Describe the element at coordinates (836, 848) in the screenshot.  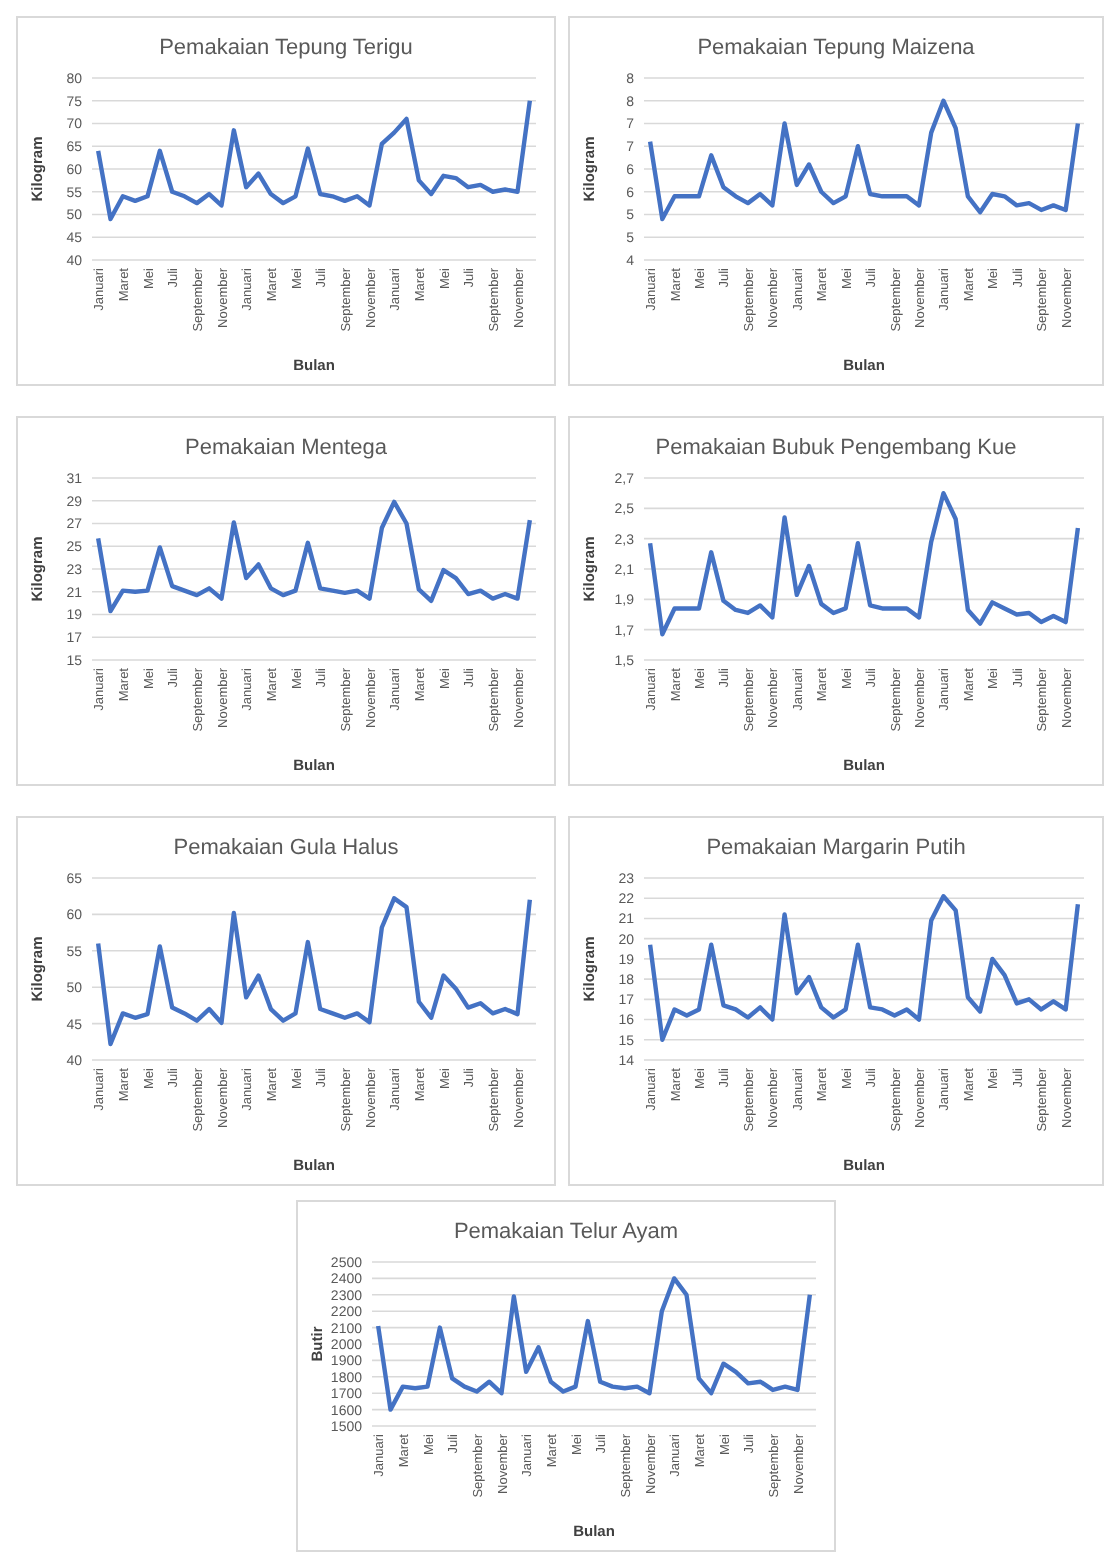
I see `chart-title: Pemakaian Margarin Putih` at that location.